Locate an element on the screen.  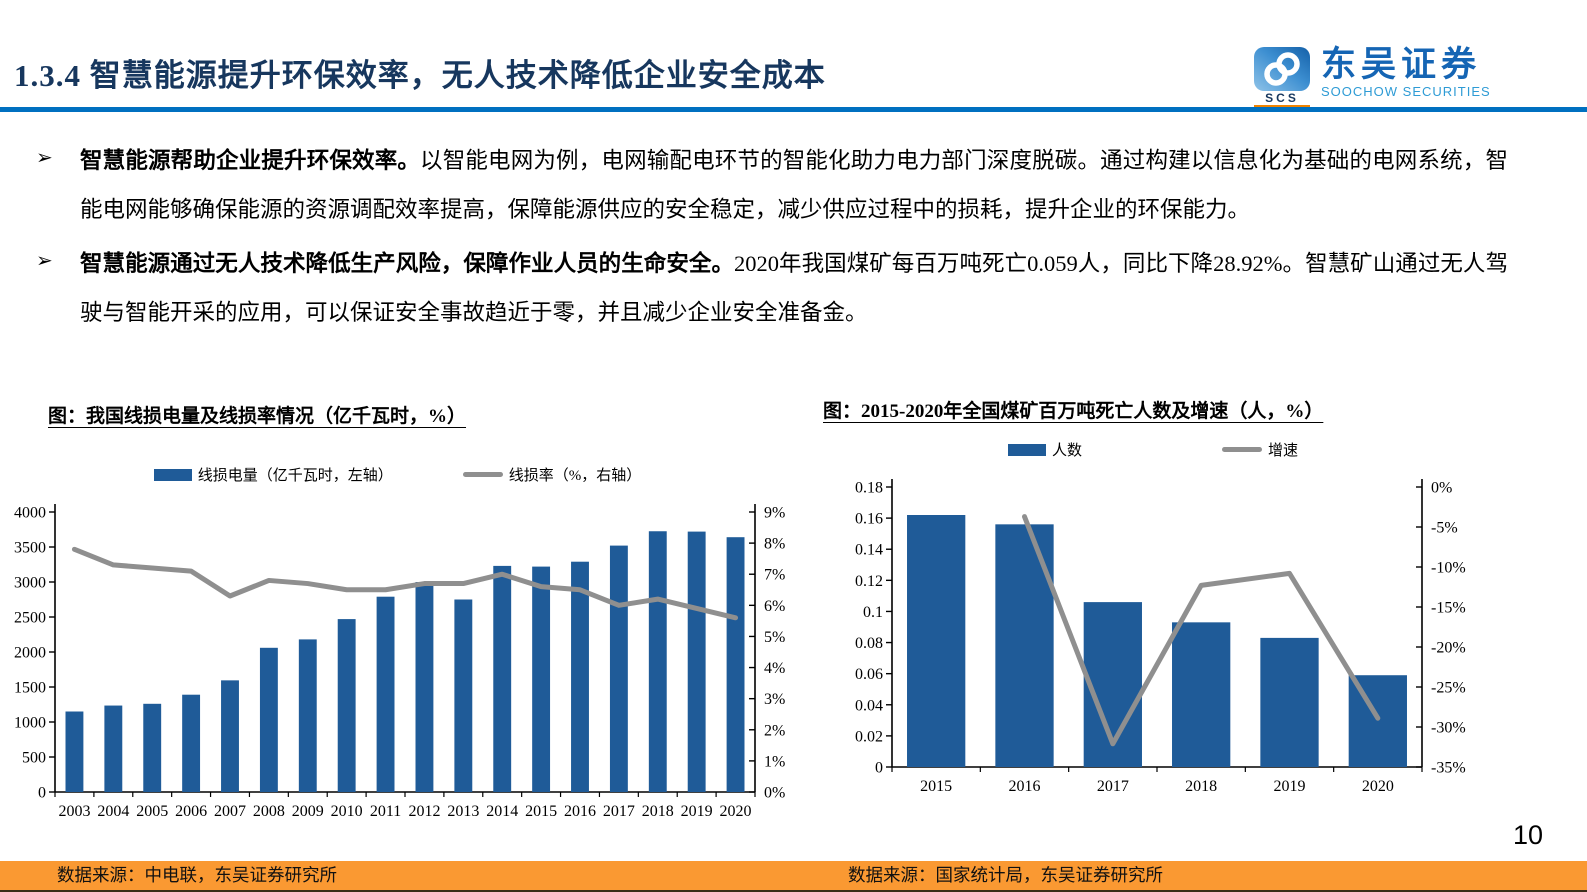
right-axis-tick-label: -30% is located at coordinates (1448, 728).